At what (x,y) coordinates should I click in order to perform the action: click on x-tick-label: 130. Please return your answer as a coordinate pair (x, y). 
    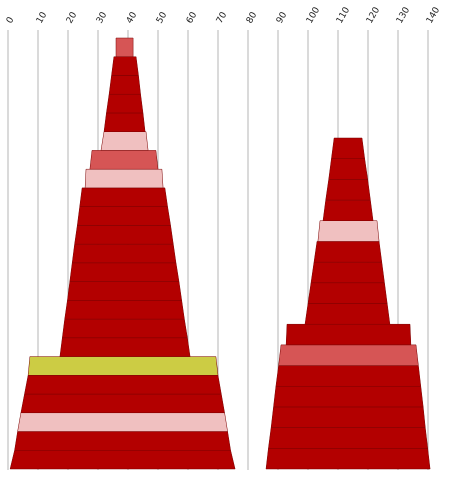
    Looking at the image, I should click on (403, 15).